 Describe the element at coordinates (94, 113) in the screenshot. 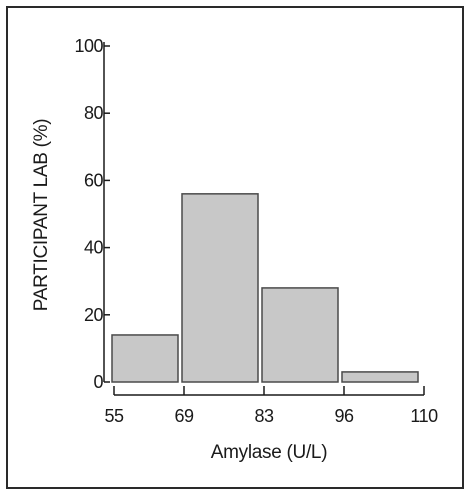

I see `y-tick-label-80: 80` at that location.